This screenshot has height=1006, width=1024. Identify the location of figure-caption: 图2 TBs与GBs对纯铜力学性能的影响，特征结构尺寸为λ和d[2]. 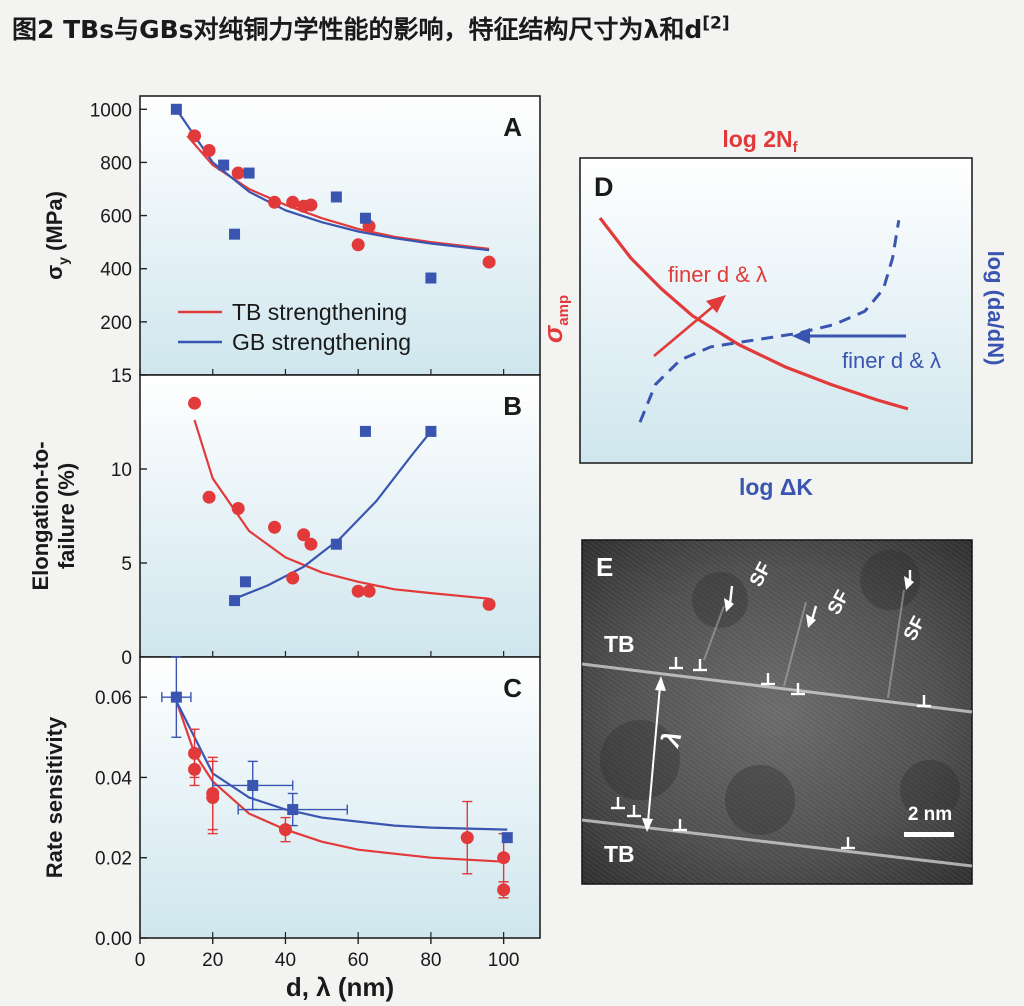
(371, 28).